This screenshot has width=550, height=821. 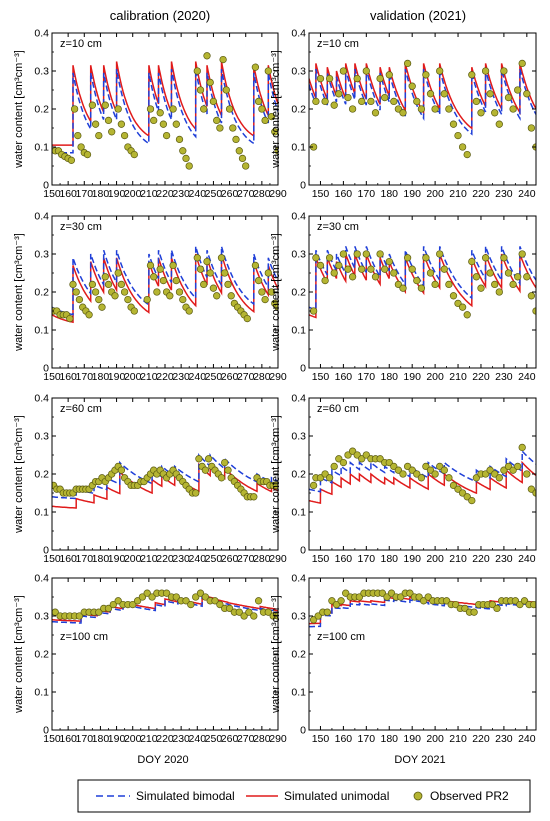 I want to click on depth-label: z=30 cm, so click(x=338, y=227).